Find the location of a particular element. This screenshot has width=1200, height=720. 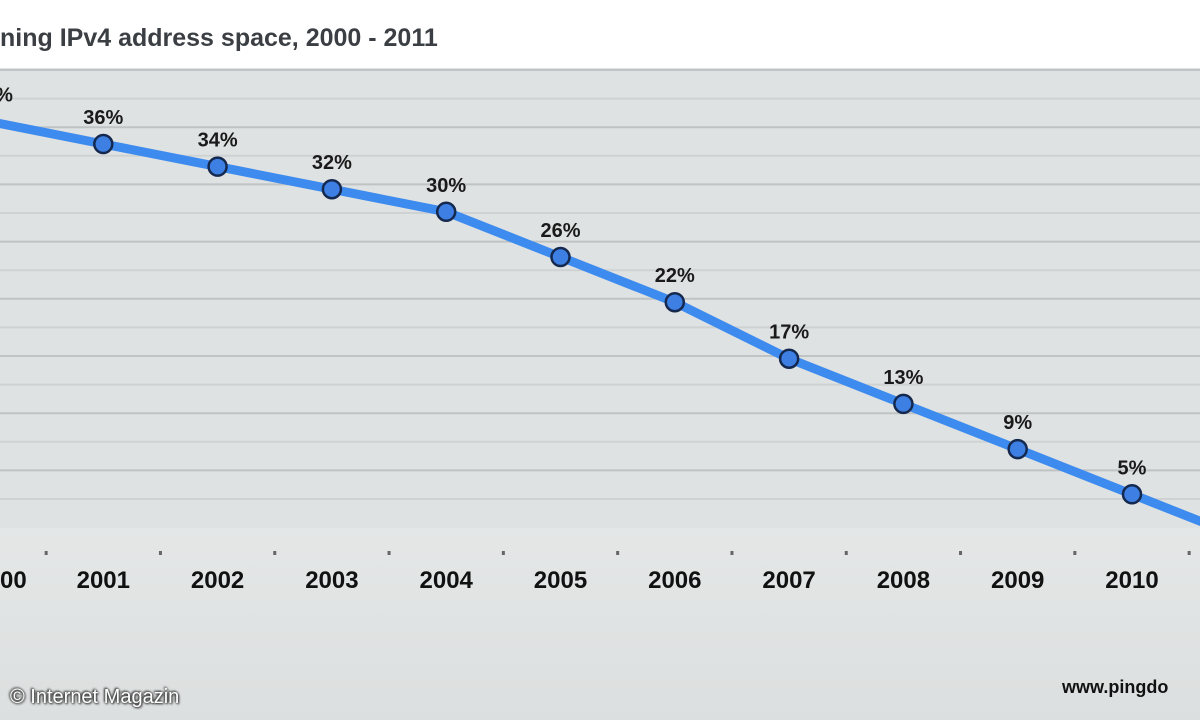

x-axis-ticks is located at coordinates (617, 553).